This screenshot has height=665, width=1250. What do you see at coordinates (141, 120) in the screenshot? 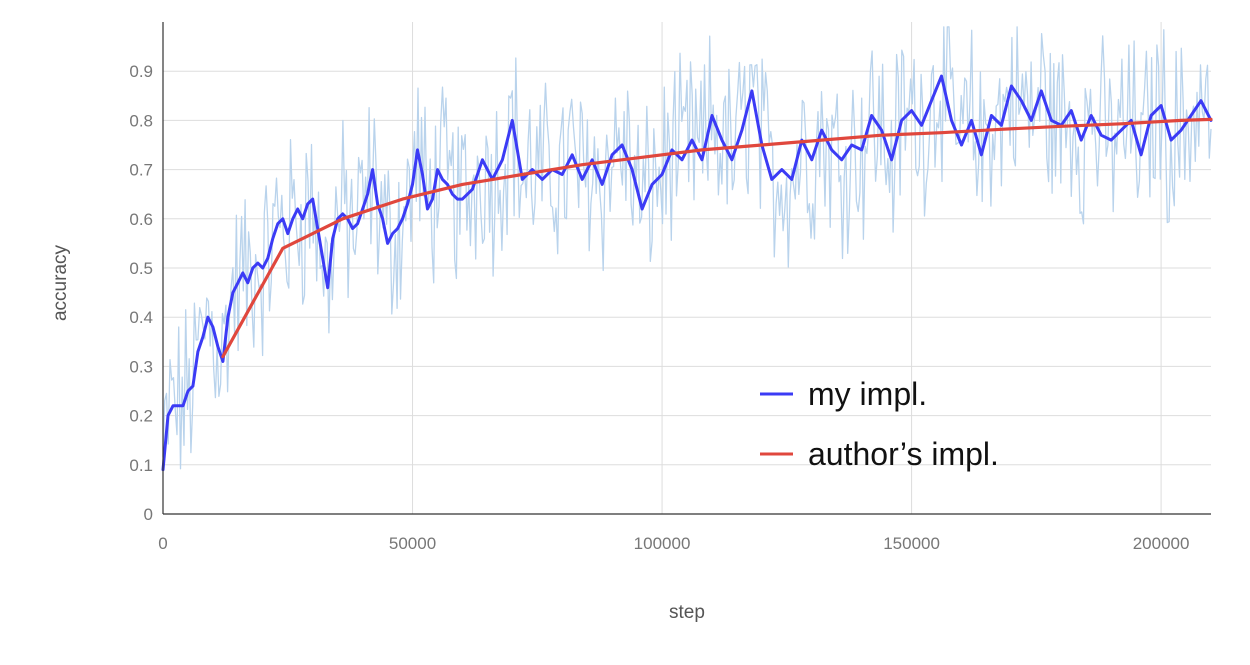
I see `y-tick-label: 0.8` at bounding box center [141, 120].